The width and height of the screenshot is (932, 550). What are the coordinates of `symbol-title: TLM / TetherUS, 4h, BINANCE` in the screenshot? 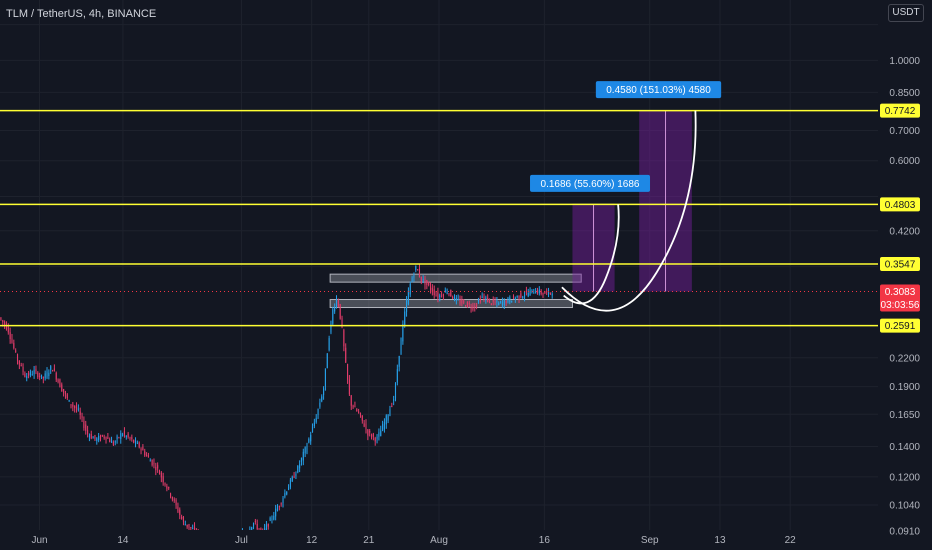 It's located at (81, 14).